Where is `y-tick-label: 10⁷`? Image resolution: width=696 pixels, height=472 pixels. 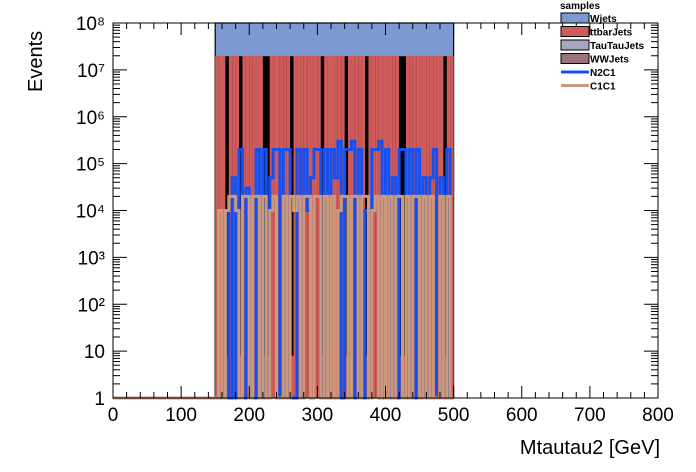
y-tick-label: 10⁷ is located at coordinates (91, 71).